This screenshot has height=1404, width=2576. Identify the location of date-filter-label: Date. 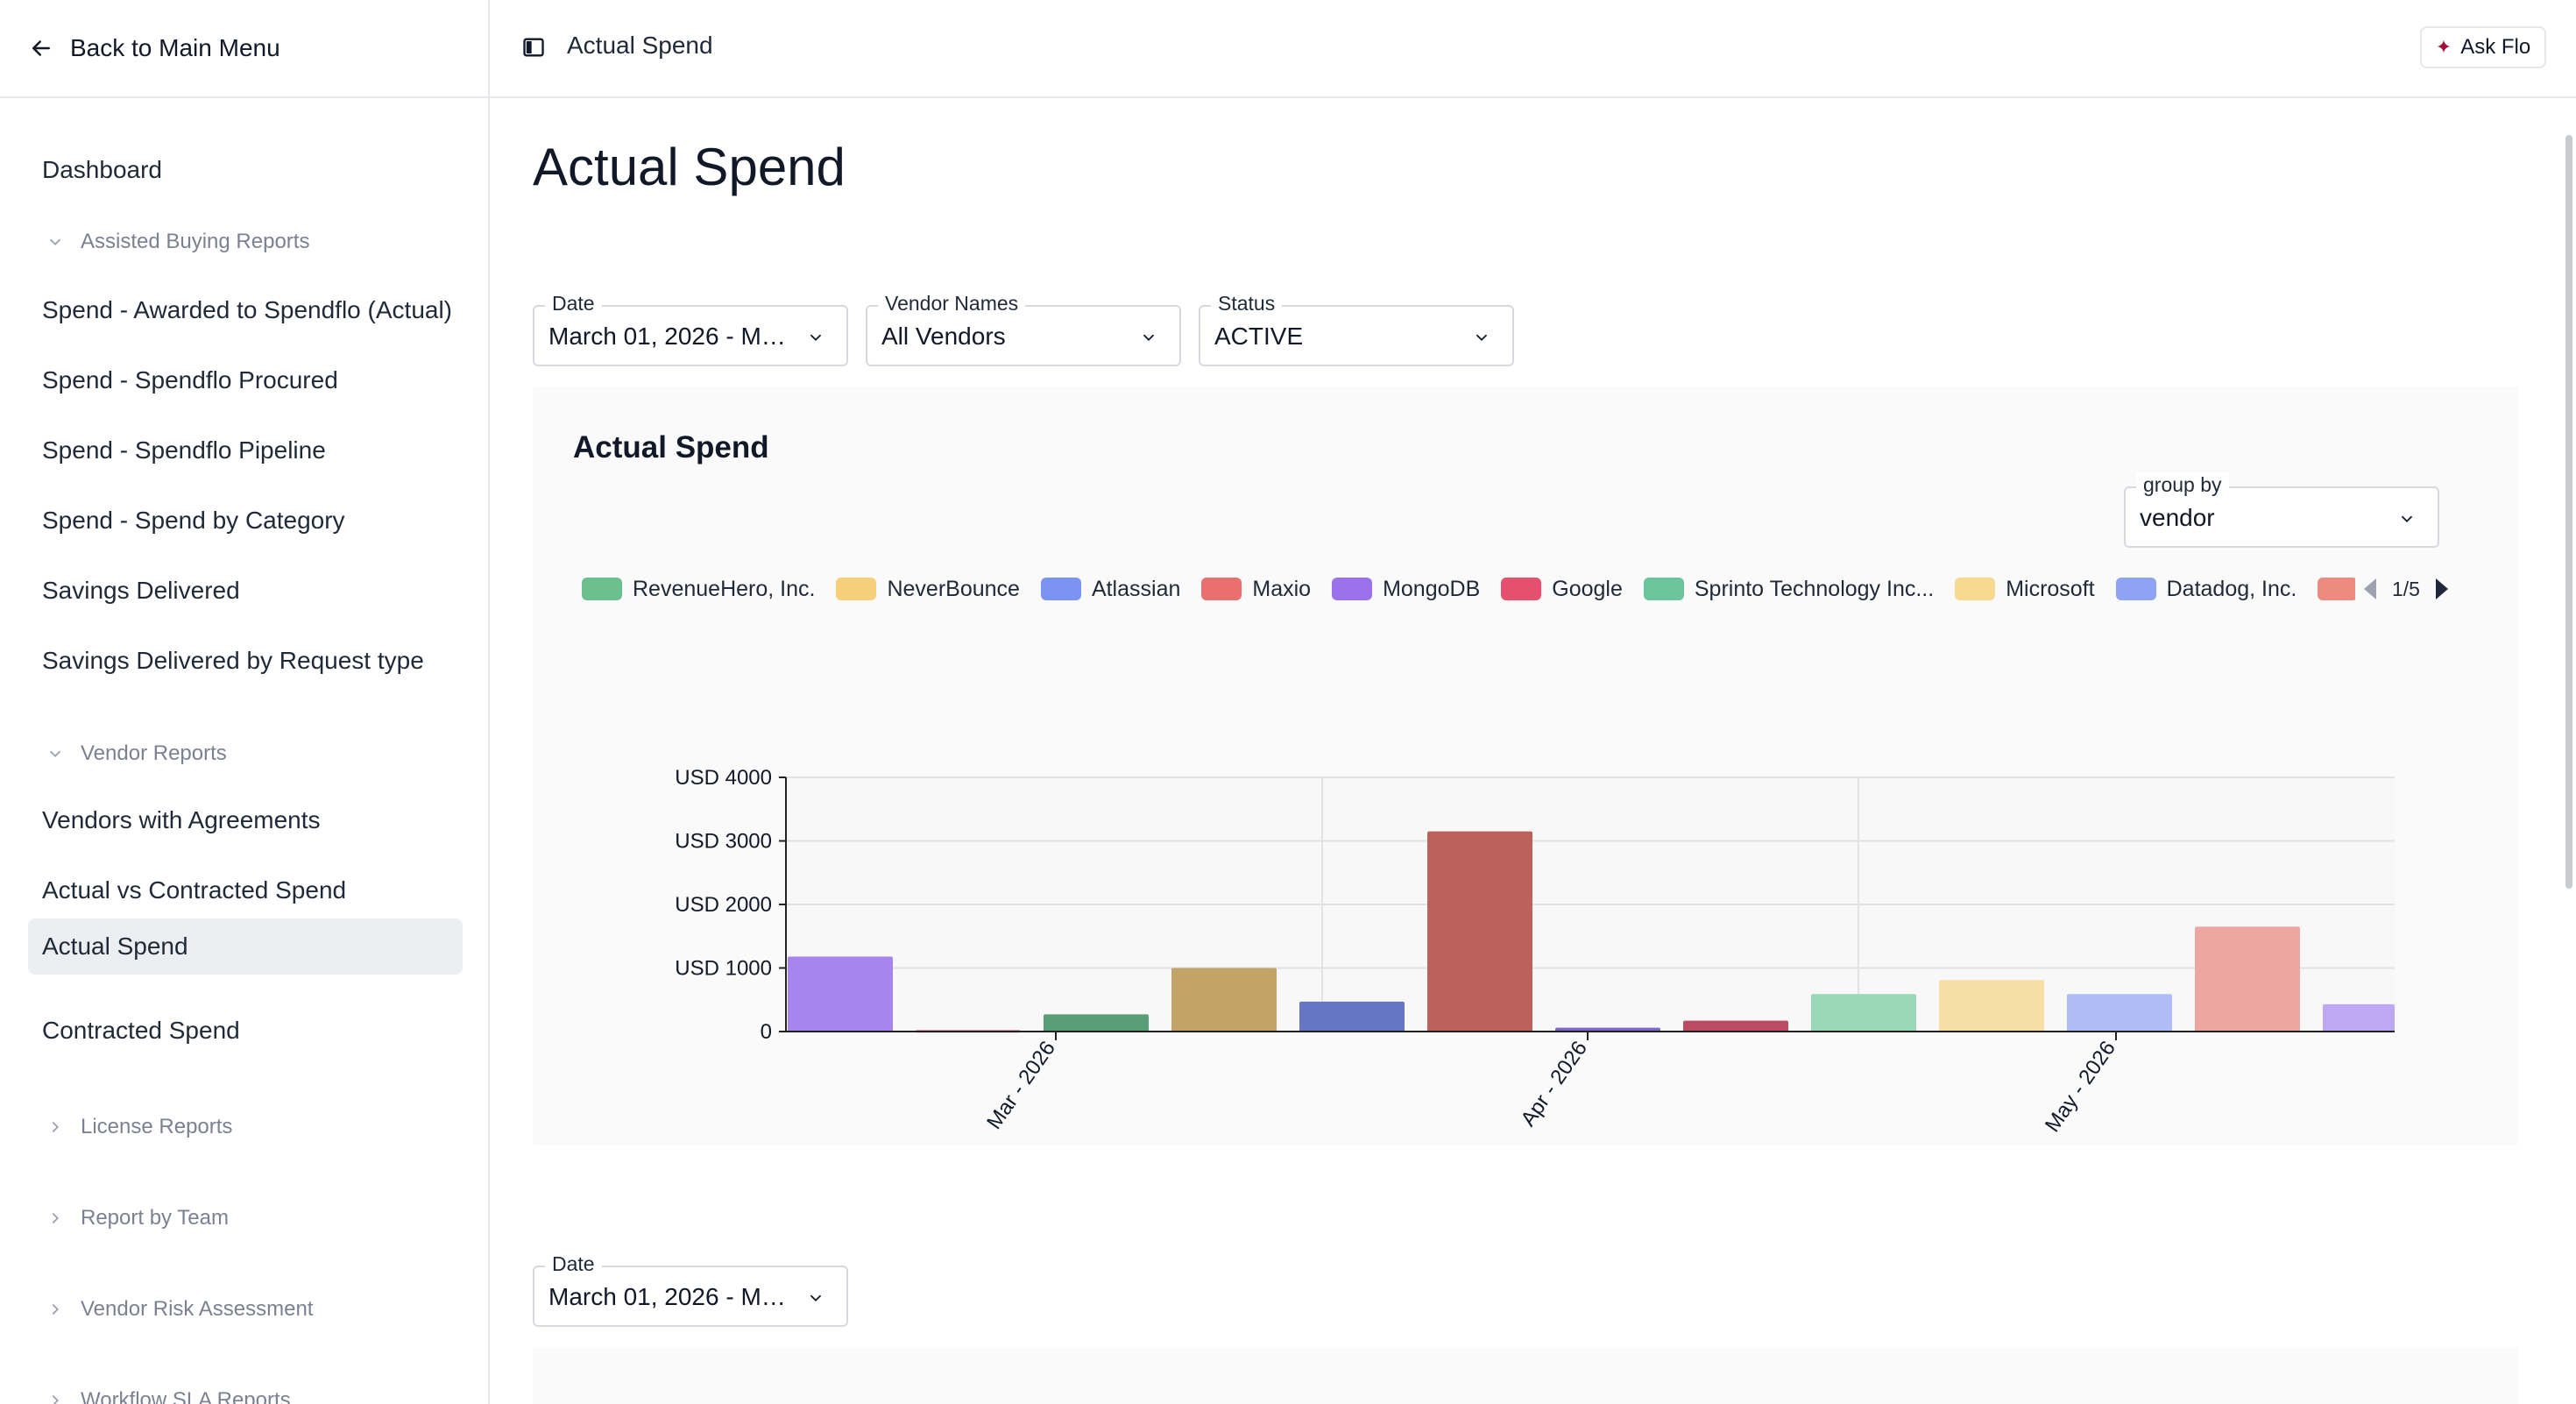
(573, 303).